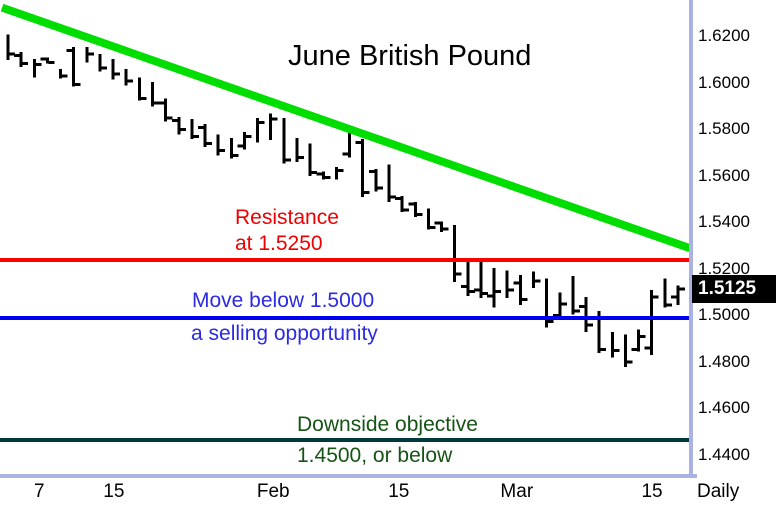  I want to click on selling-annotation-line2: a selling opportunity, so click(284, 333).